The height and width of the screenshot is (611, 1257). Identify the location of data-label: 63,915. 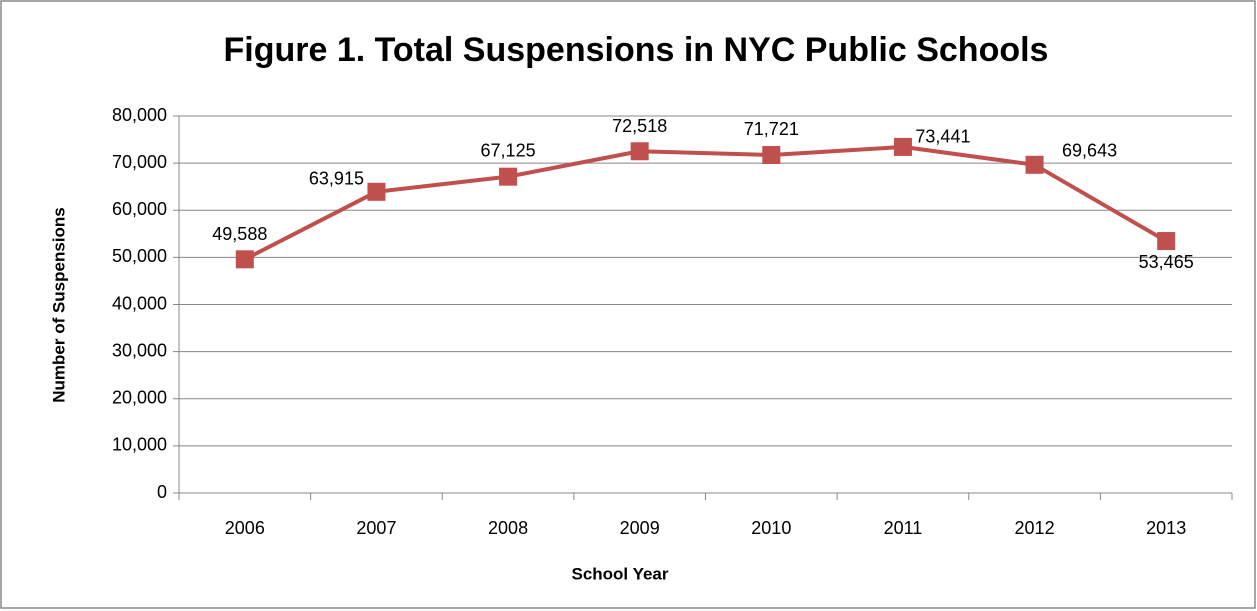
(336, 179).